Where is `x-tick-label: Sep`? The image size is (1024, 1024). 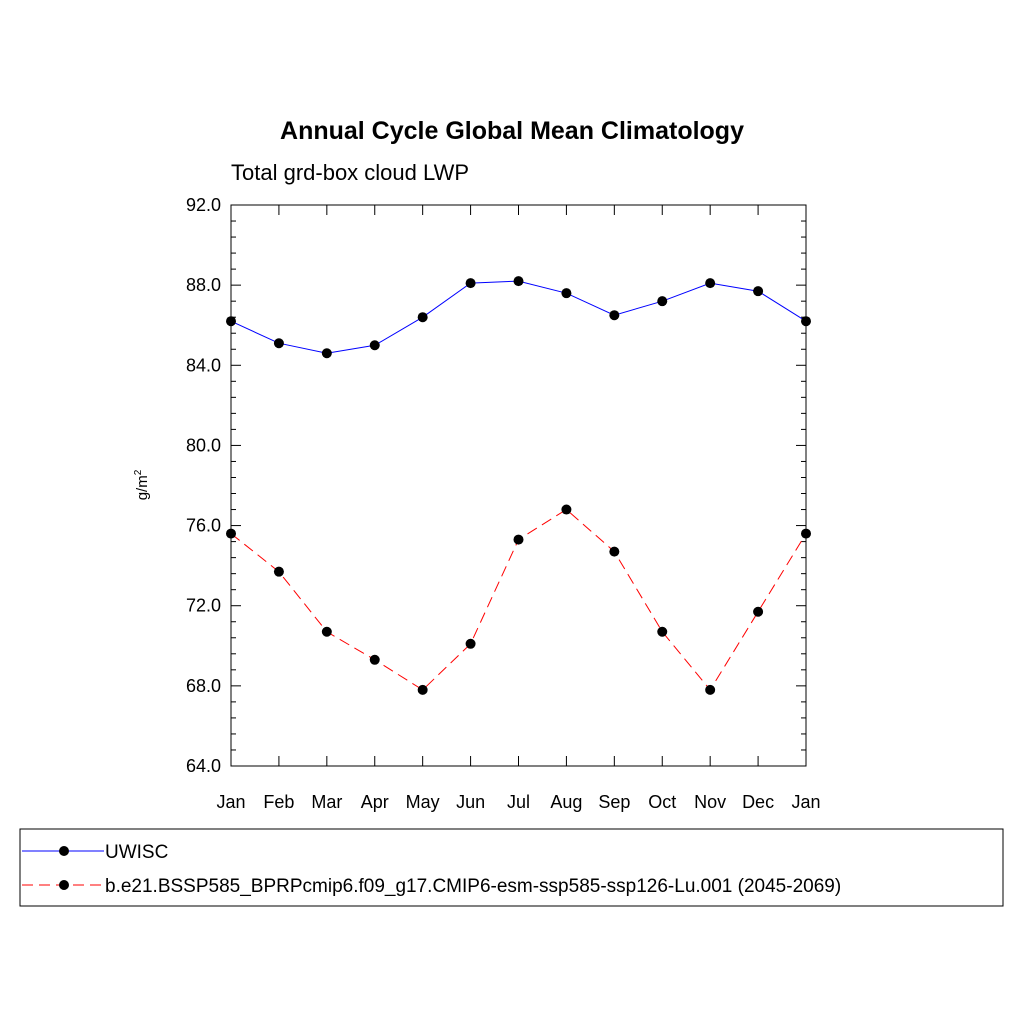 x-tick-label: Sep is located at coordinates (614, 802).